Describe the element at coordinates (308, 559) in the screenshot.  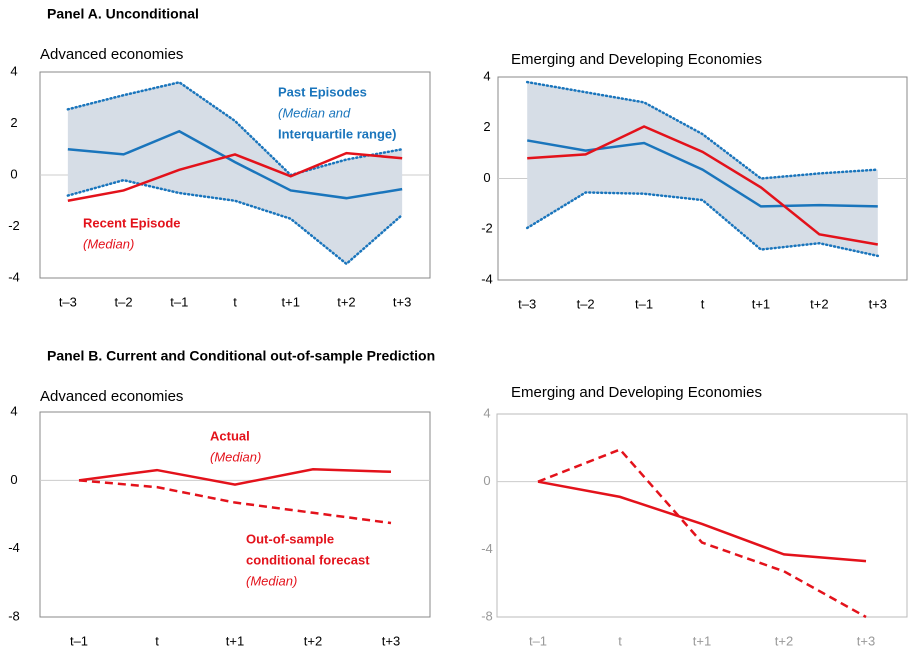
I see `annotation: conditional forecast` at that location.